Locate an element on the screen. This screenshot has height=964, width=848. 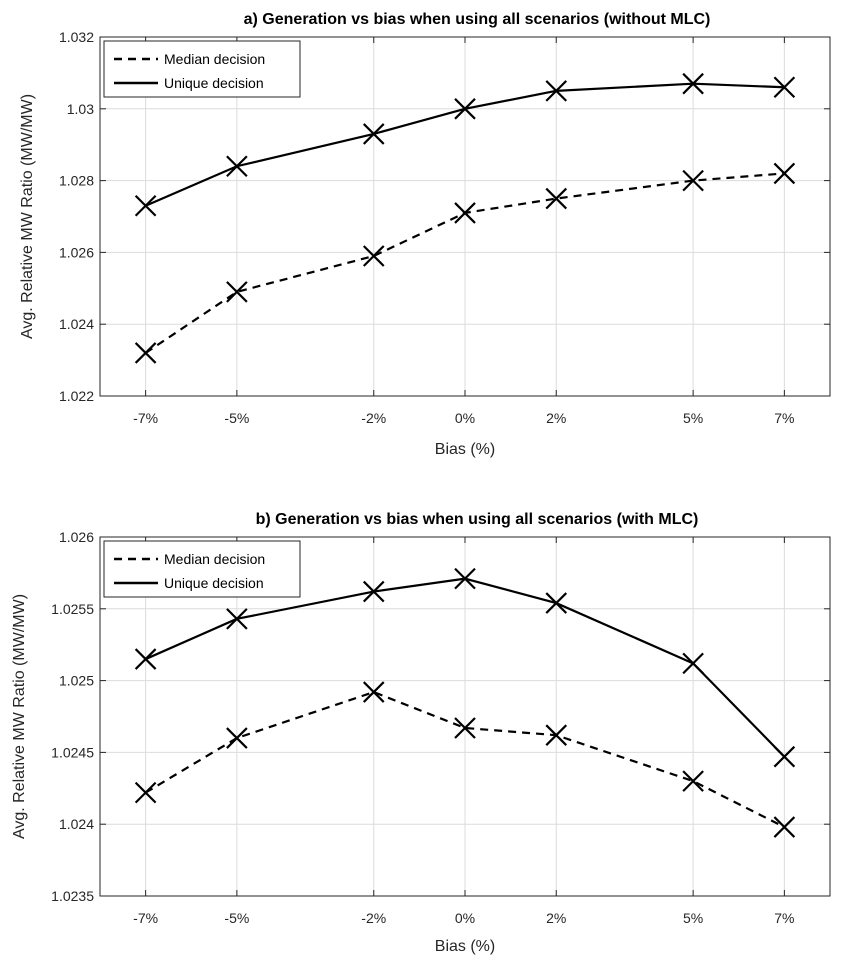
y-tick-label: 1.028 is located at coordinates (76, 181).